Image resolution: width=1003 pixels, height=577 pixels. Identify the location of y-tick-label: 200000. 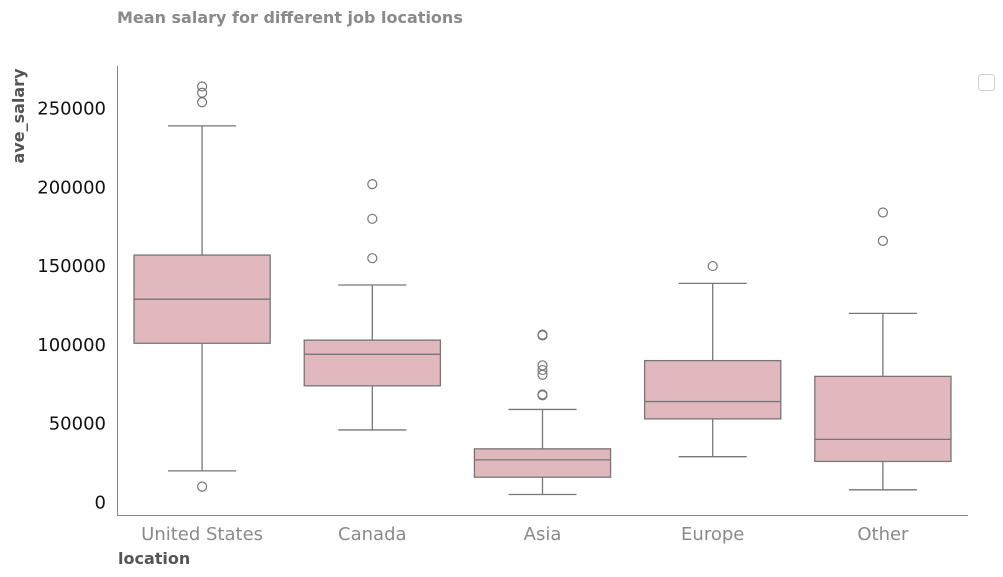
(71, 187).